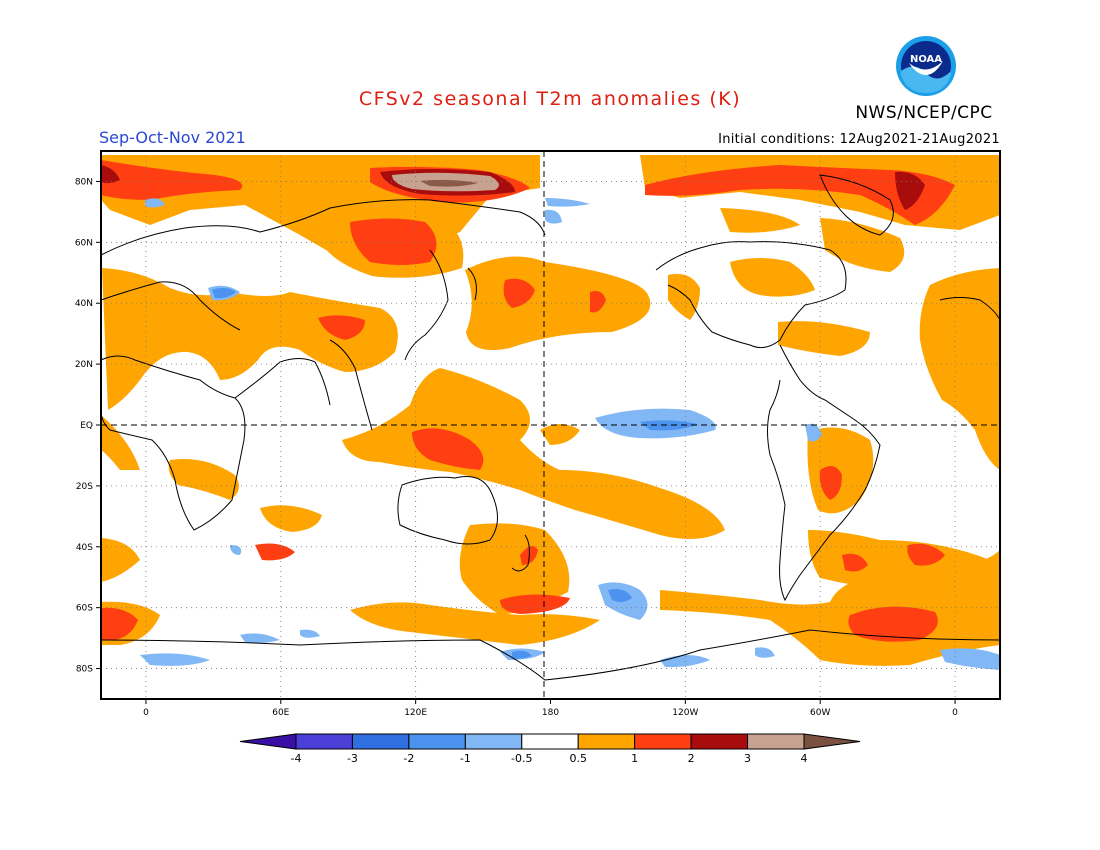  What do you see at coordinates (804, 758) in the screenshot?
I see `colorbar-label: 4` at bounding box center [804, 758].